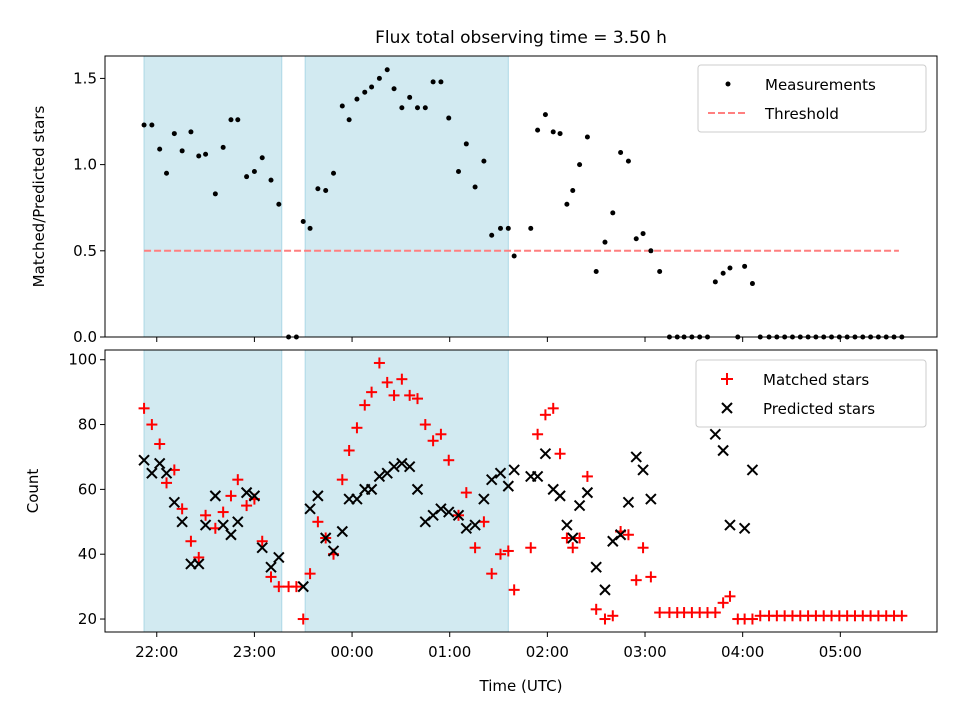  I want to click on legend-matched-label: Matched stars, so click(816, 380).